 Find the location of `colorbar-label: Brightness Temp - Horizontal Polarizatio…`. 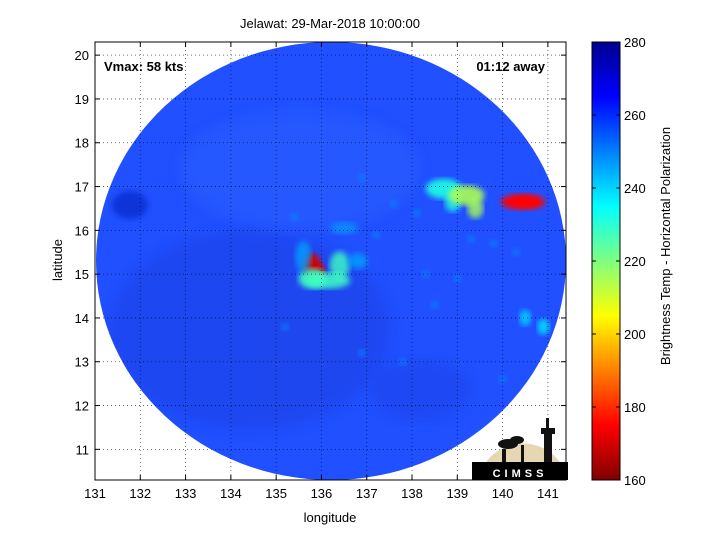

colorbar-label: Brightness Temp - Horizontal Polarizatio… is located at coordinates (665, 246).